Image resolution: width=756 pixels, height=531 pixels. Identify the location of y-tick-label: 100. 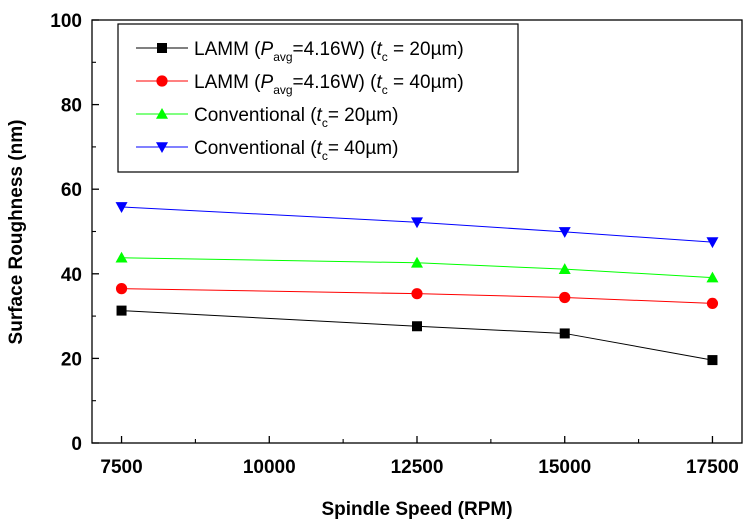
(66, 21).